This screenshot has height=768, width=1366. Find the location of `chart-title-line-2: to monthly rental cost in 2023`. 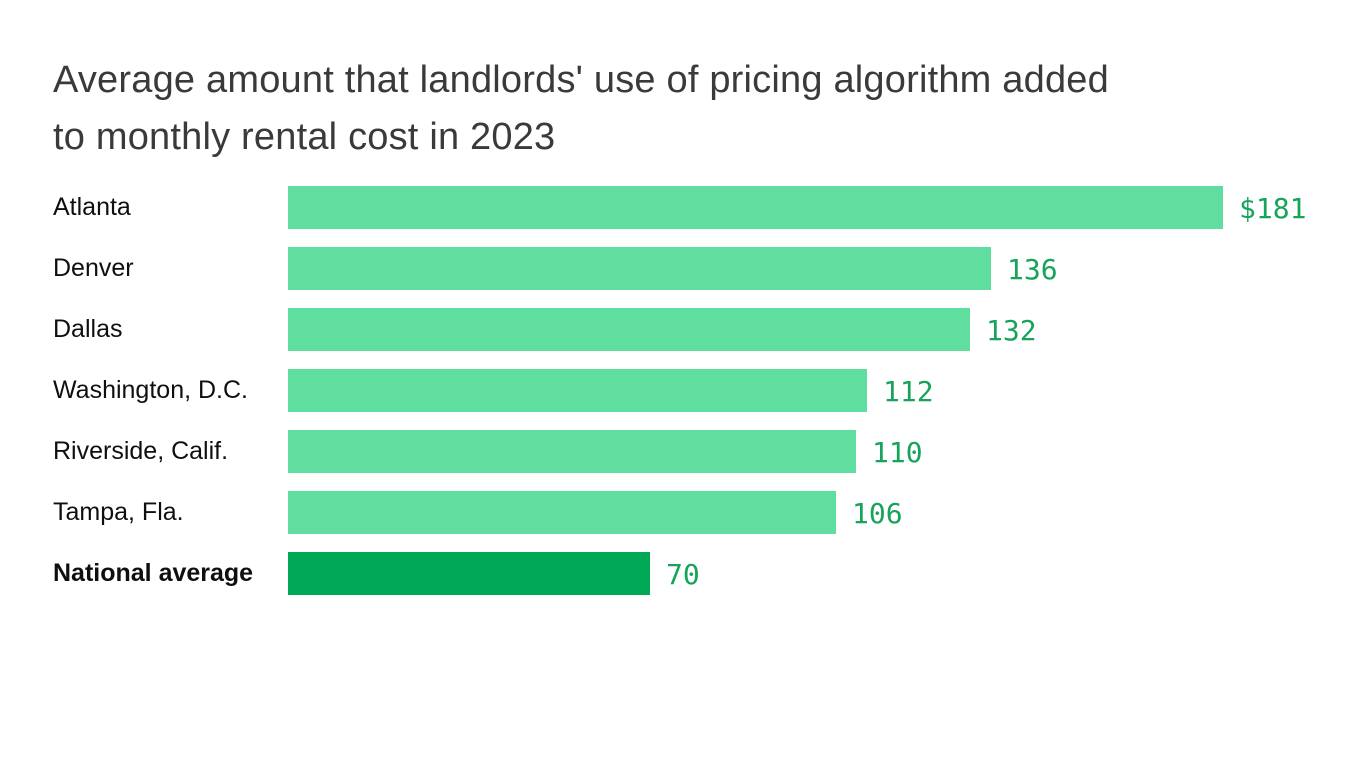

chart-title-line-2: to monthly rental cost in 2023 is located at coordinates (304, 137).